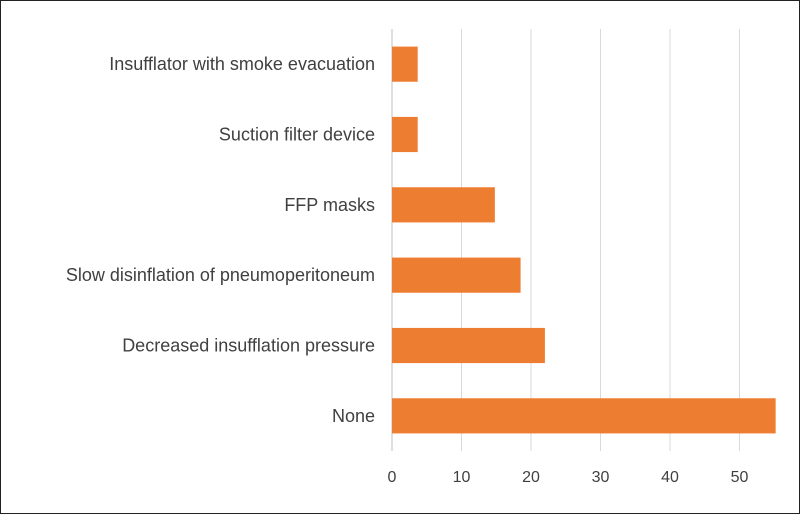 The image size is (800, 515). I want to click on category-label: FFP masks, so click(329, 205).